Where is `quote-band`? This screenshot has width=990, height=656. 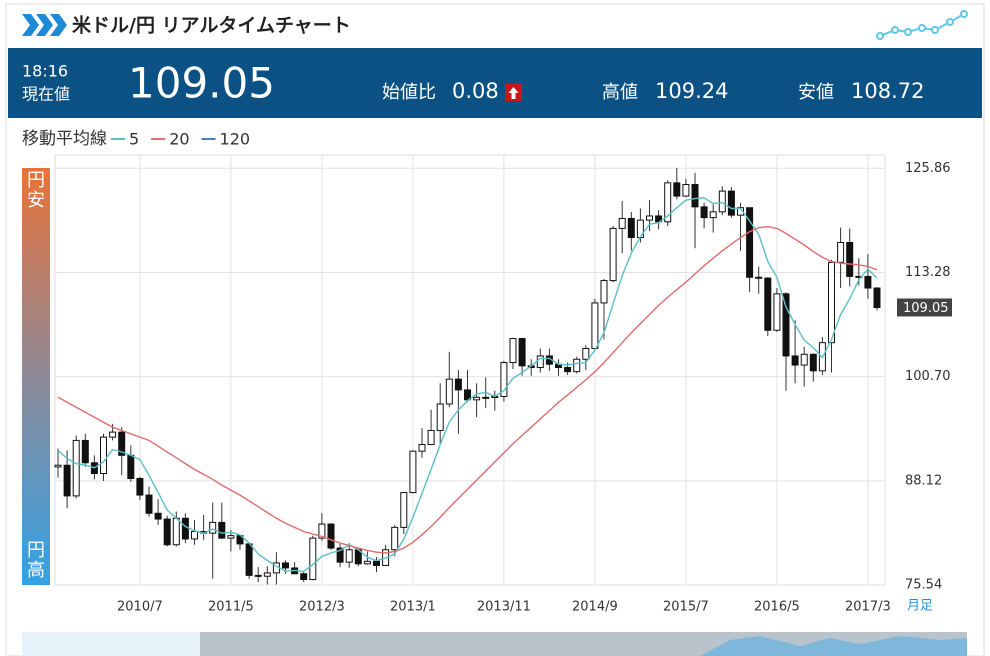
quote-band is located at coordinates (495, 83).